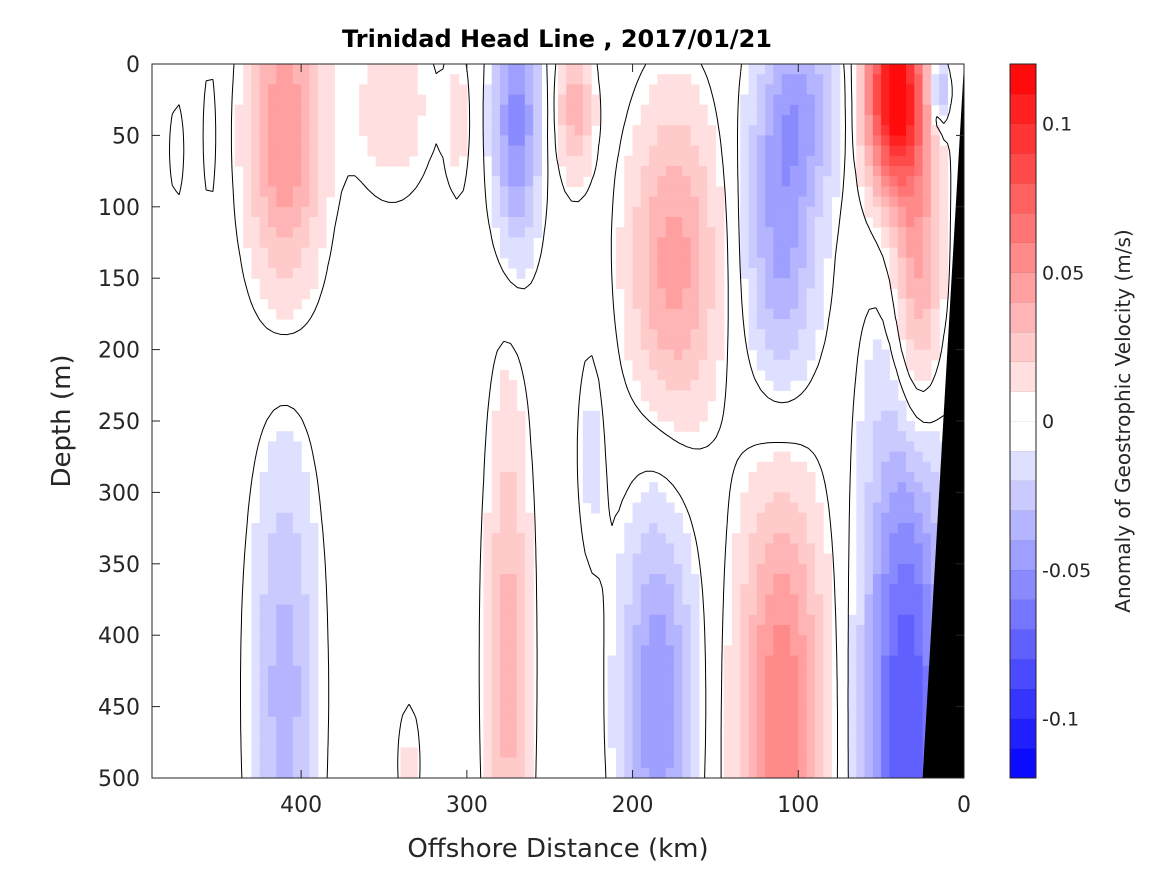  Describe the element at coordinates (1023, 465) in the screenshot. I see `colorbar-level` at that location.